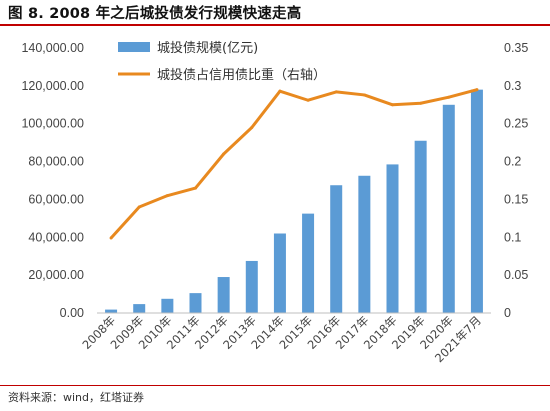 This screenshot has height=411, width=550. What do you see at coordinates (155, 14) in the screenshot?
I see `figure-title: 图 8. 2008 年之后城投债发行规模快速走高` at bounding box center [155, 14].